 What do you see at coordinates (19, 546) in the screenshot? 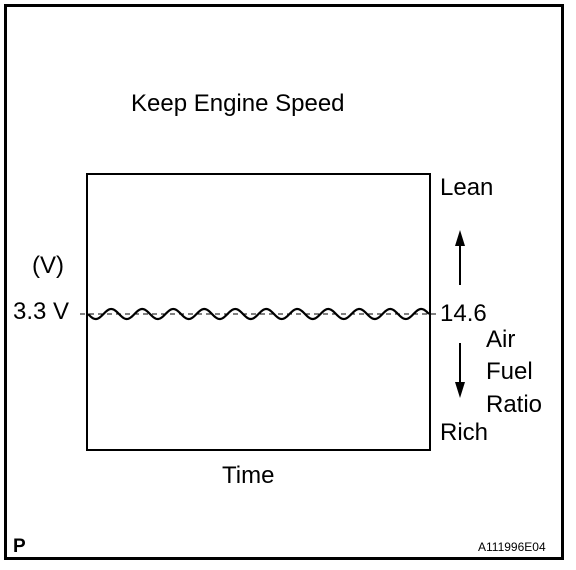
I see `page-marker: P` at bounding box center [19, 546].